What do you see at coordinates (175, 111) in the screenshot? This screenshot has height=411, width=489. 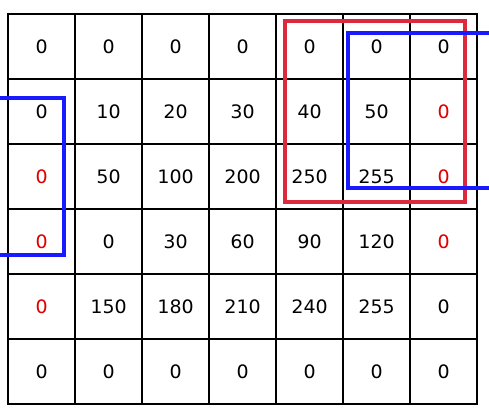 I see `matrix-cell: 20` at bounding box center [175, 111].